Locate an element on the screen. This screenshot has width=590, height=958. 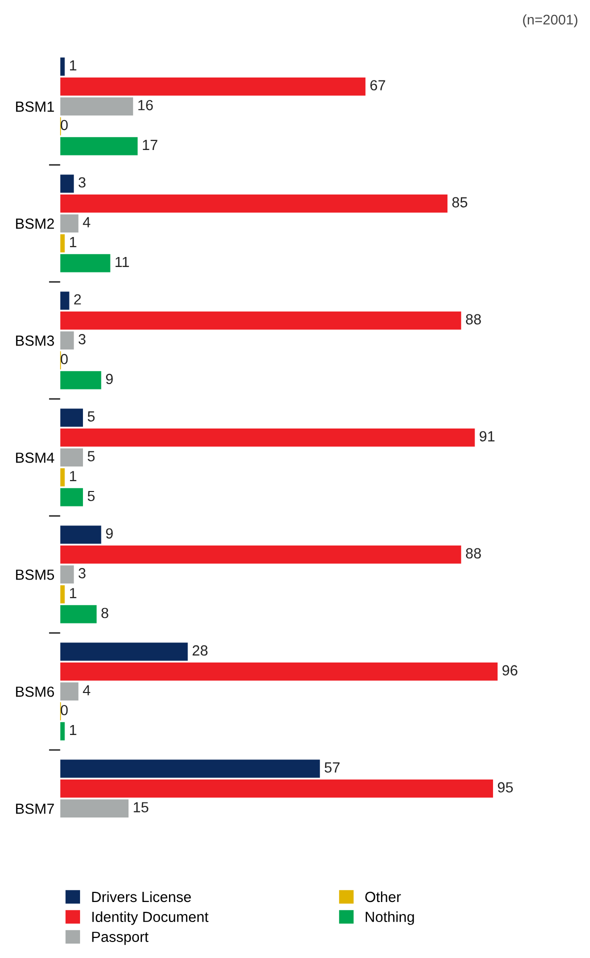
y-tick-label: BSM4 is located at coordinates (35, 457).